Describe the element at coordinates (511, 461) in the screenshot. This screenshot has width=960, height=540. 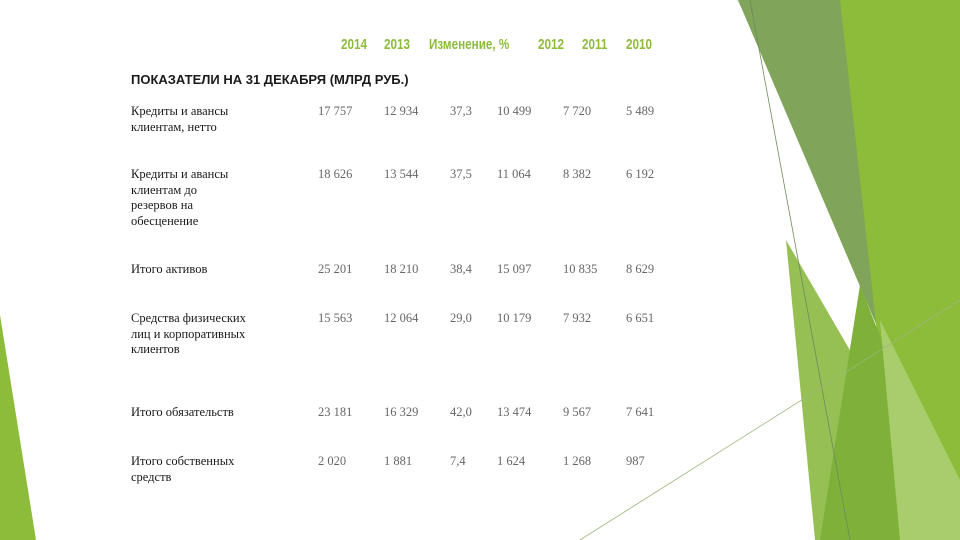
I see `table-cell: 1 624` at that location.